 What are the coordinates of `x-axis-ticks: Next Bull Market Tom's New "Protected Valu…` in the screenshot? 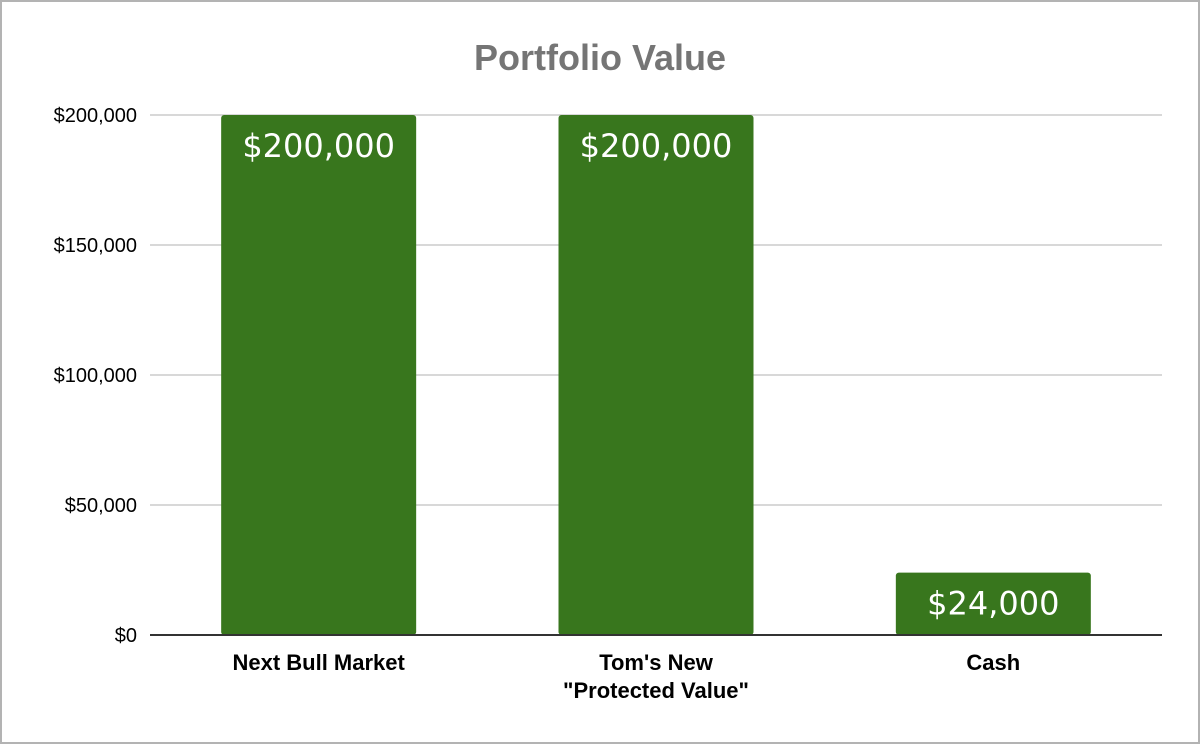 It's located at (626, 676).